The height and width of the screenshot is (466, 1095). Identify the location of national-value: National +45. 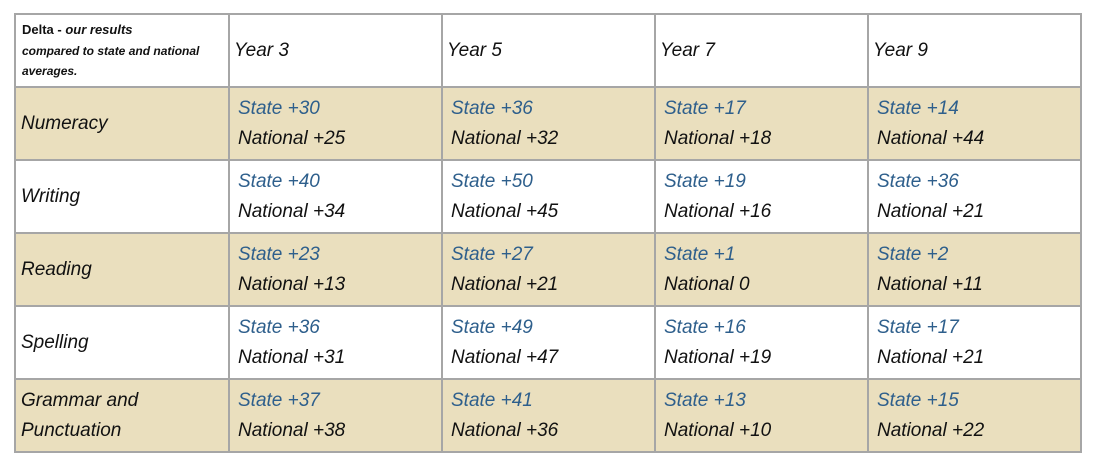
(505, 211).